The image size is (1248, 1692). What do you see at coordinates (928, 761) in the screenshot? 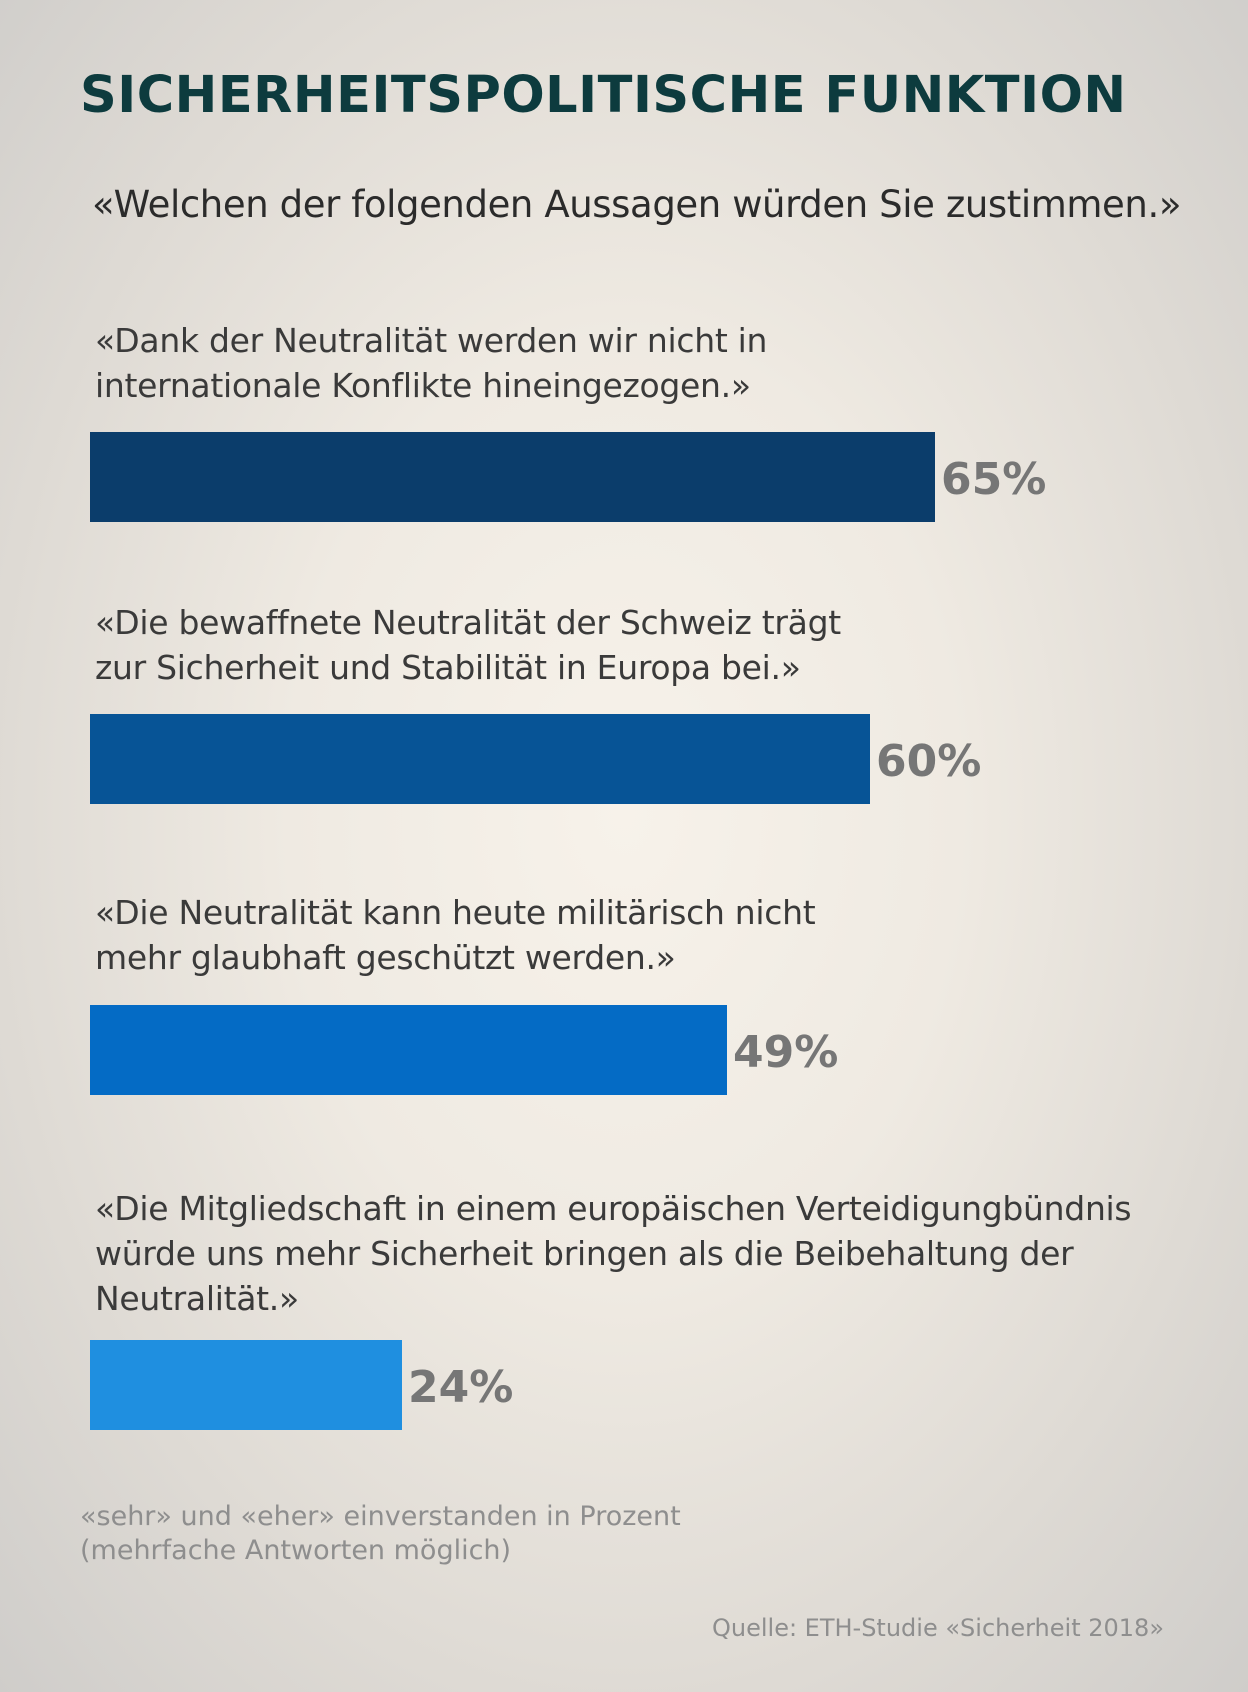
I see `value-label-2: 60%` at bounding box center [928, 761].